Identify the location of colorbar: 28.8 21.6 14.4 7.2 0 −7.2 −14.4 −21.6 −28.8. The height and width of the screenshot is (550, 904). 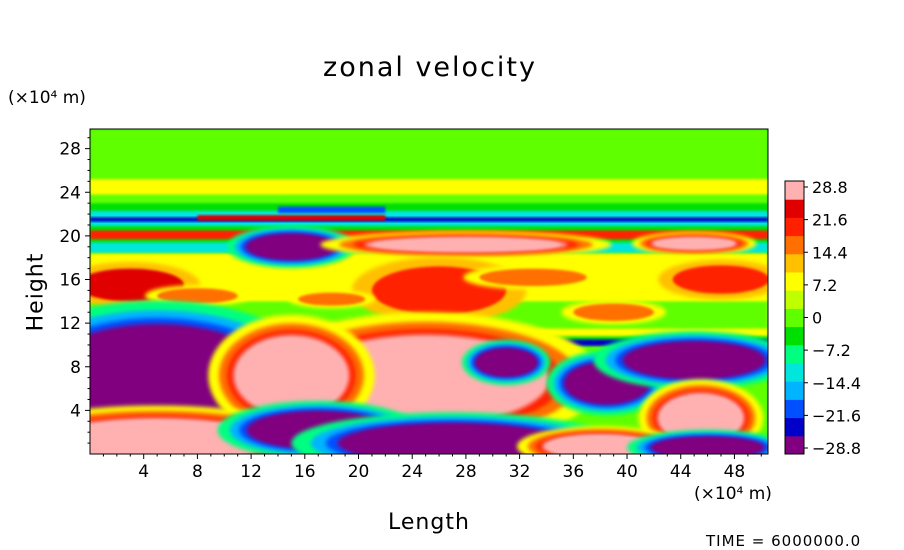
(822, 318).